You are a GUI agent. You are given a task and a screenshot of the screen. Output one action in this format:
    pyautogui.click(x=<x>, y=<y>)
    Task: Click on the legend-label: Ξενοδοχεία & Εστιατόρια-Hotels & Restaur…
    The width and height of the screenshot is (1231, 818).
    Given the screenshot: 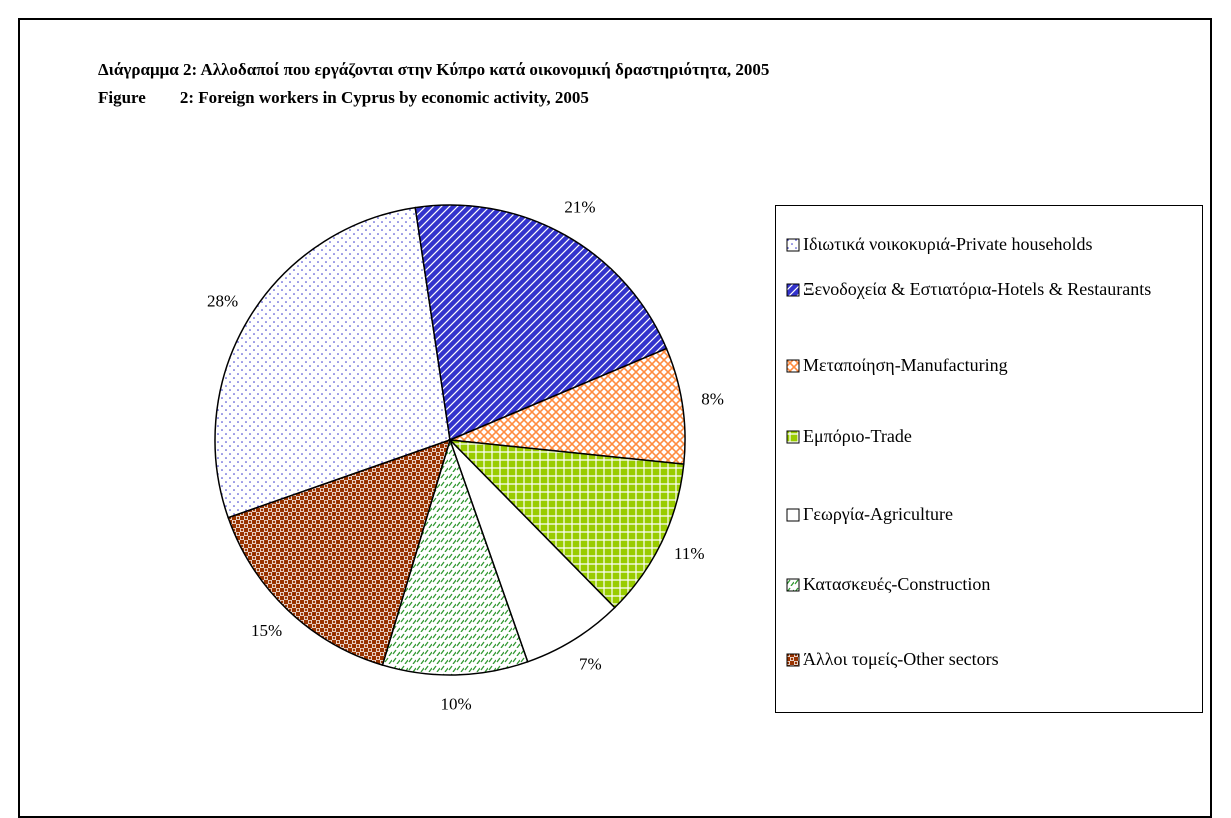 What is the action you would take?
    pyautogui.click(x=977, y=289)
    